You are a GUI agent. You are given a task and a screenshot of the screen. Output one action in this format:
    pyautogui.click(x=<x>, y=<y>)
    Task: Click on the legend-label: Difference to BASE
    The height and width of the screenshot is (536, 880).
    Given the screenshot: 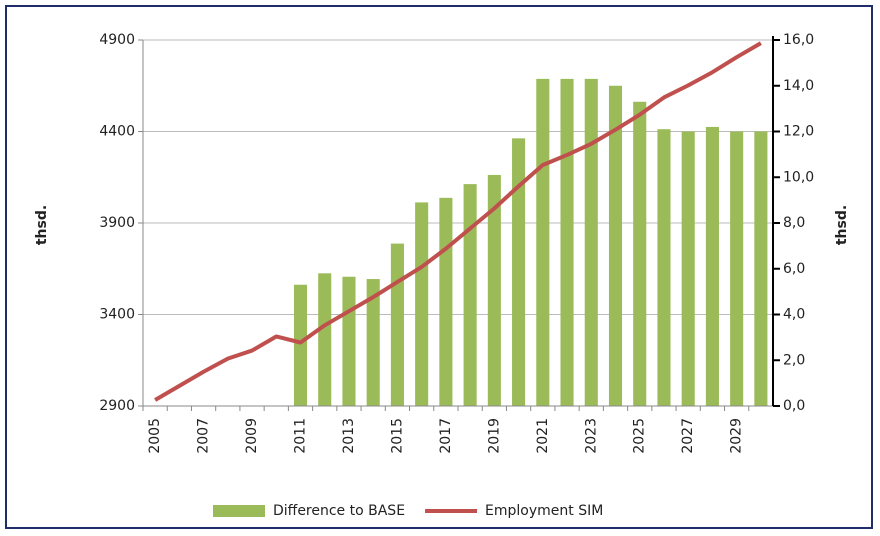 What is the action you would take?
    pyautogui.click(x=339, y=511)
    